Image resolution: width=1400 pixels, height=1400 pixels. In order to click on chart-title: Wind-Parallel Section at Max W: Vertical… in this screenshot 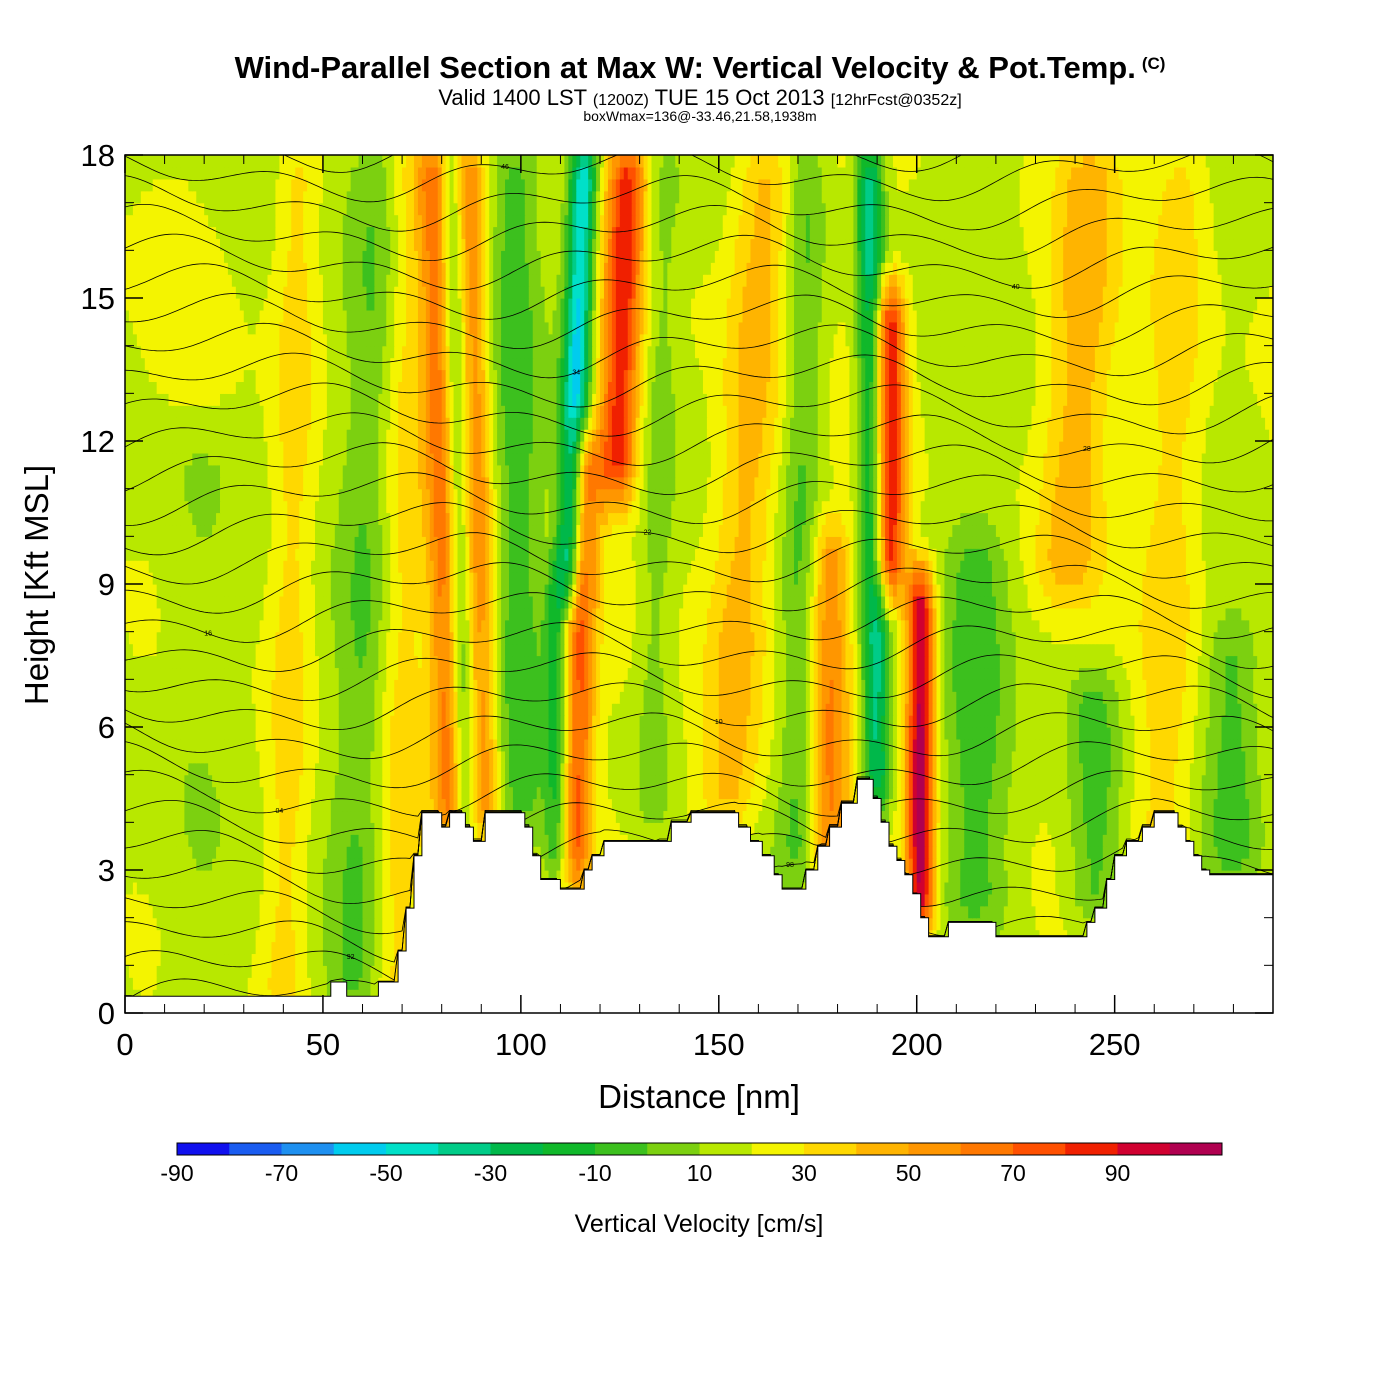, I will do `click(700, 68)`.